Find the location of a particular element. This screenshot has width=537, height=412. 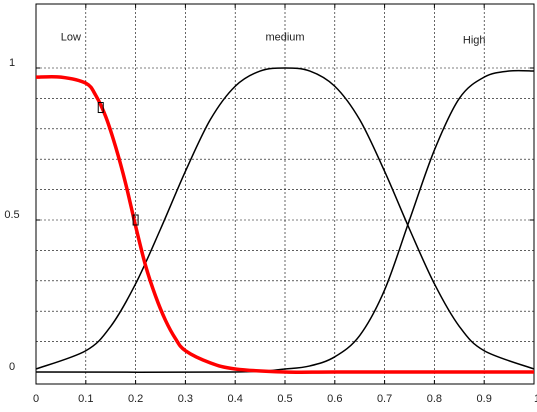

mf-labels: Low medium High is located at coordinates (273, 39).